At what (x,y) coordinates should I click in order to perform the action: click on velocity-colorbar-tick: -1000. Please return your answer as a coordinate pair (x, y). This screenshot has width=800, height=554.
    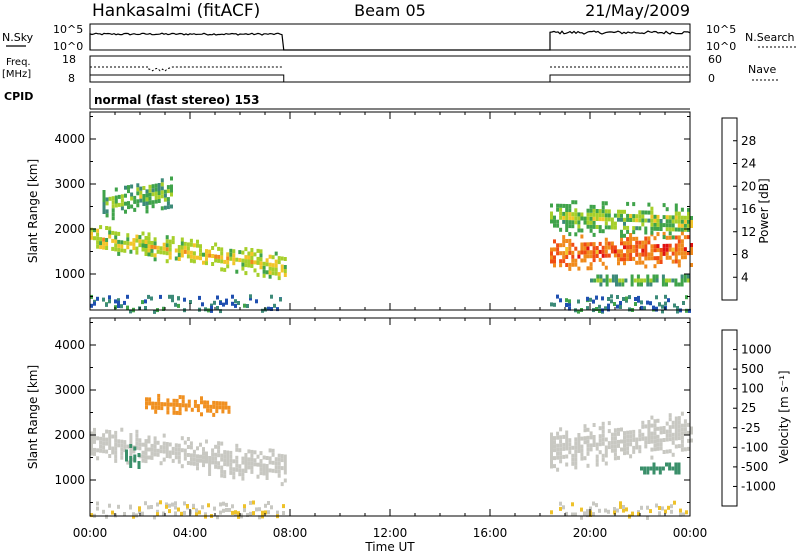
    Looking at the image, I should click on (758, 486).